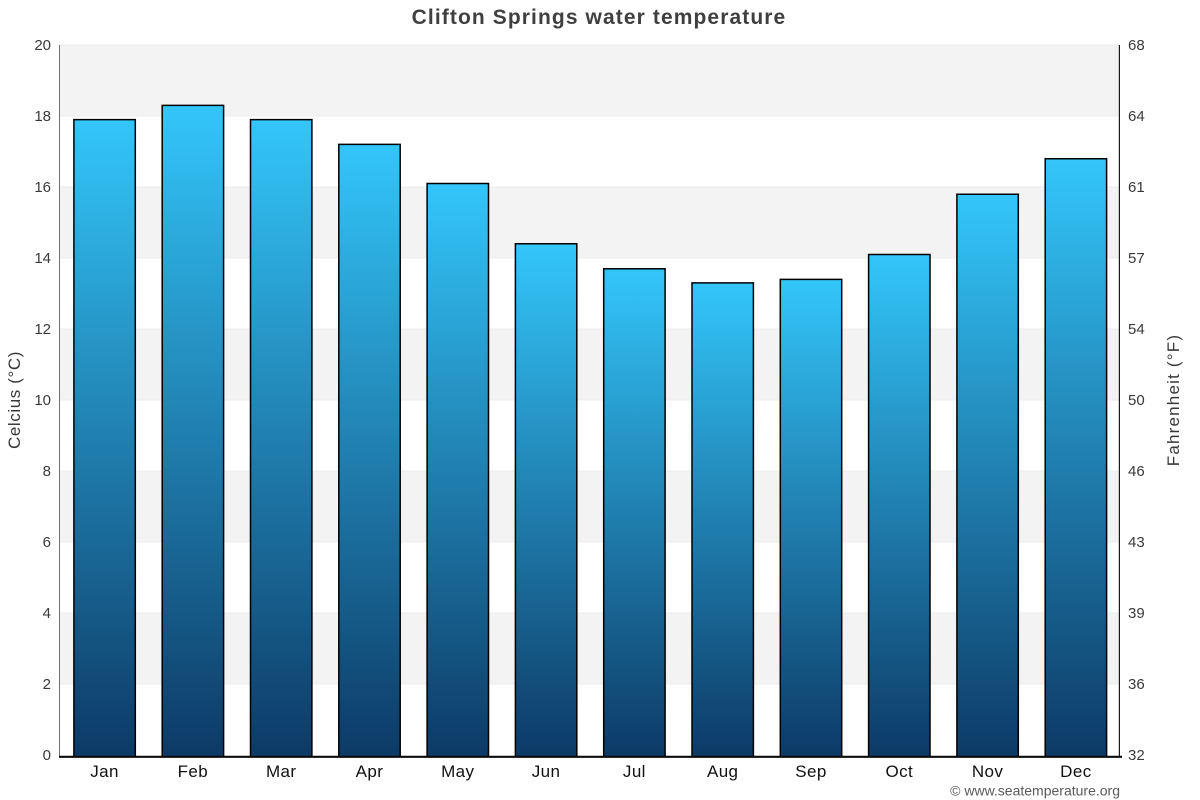  I want to click on svg-text: Sep, so click(810, 771).